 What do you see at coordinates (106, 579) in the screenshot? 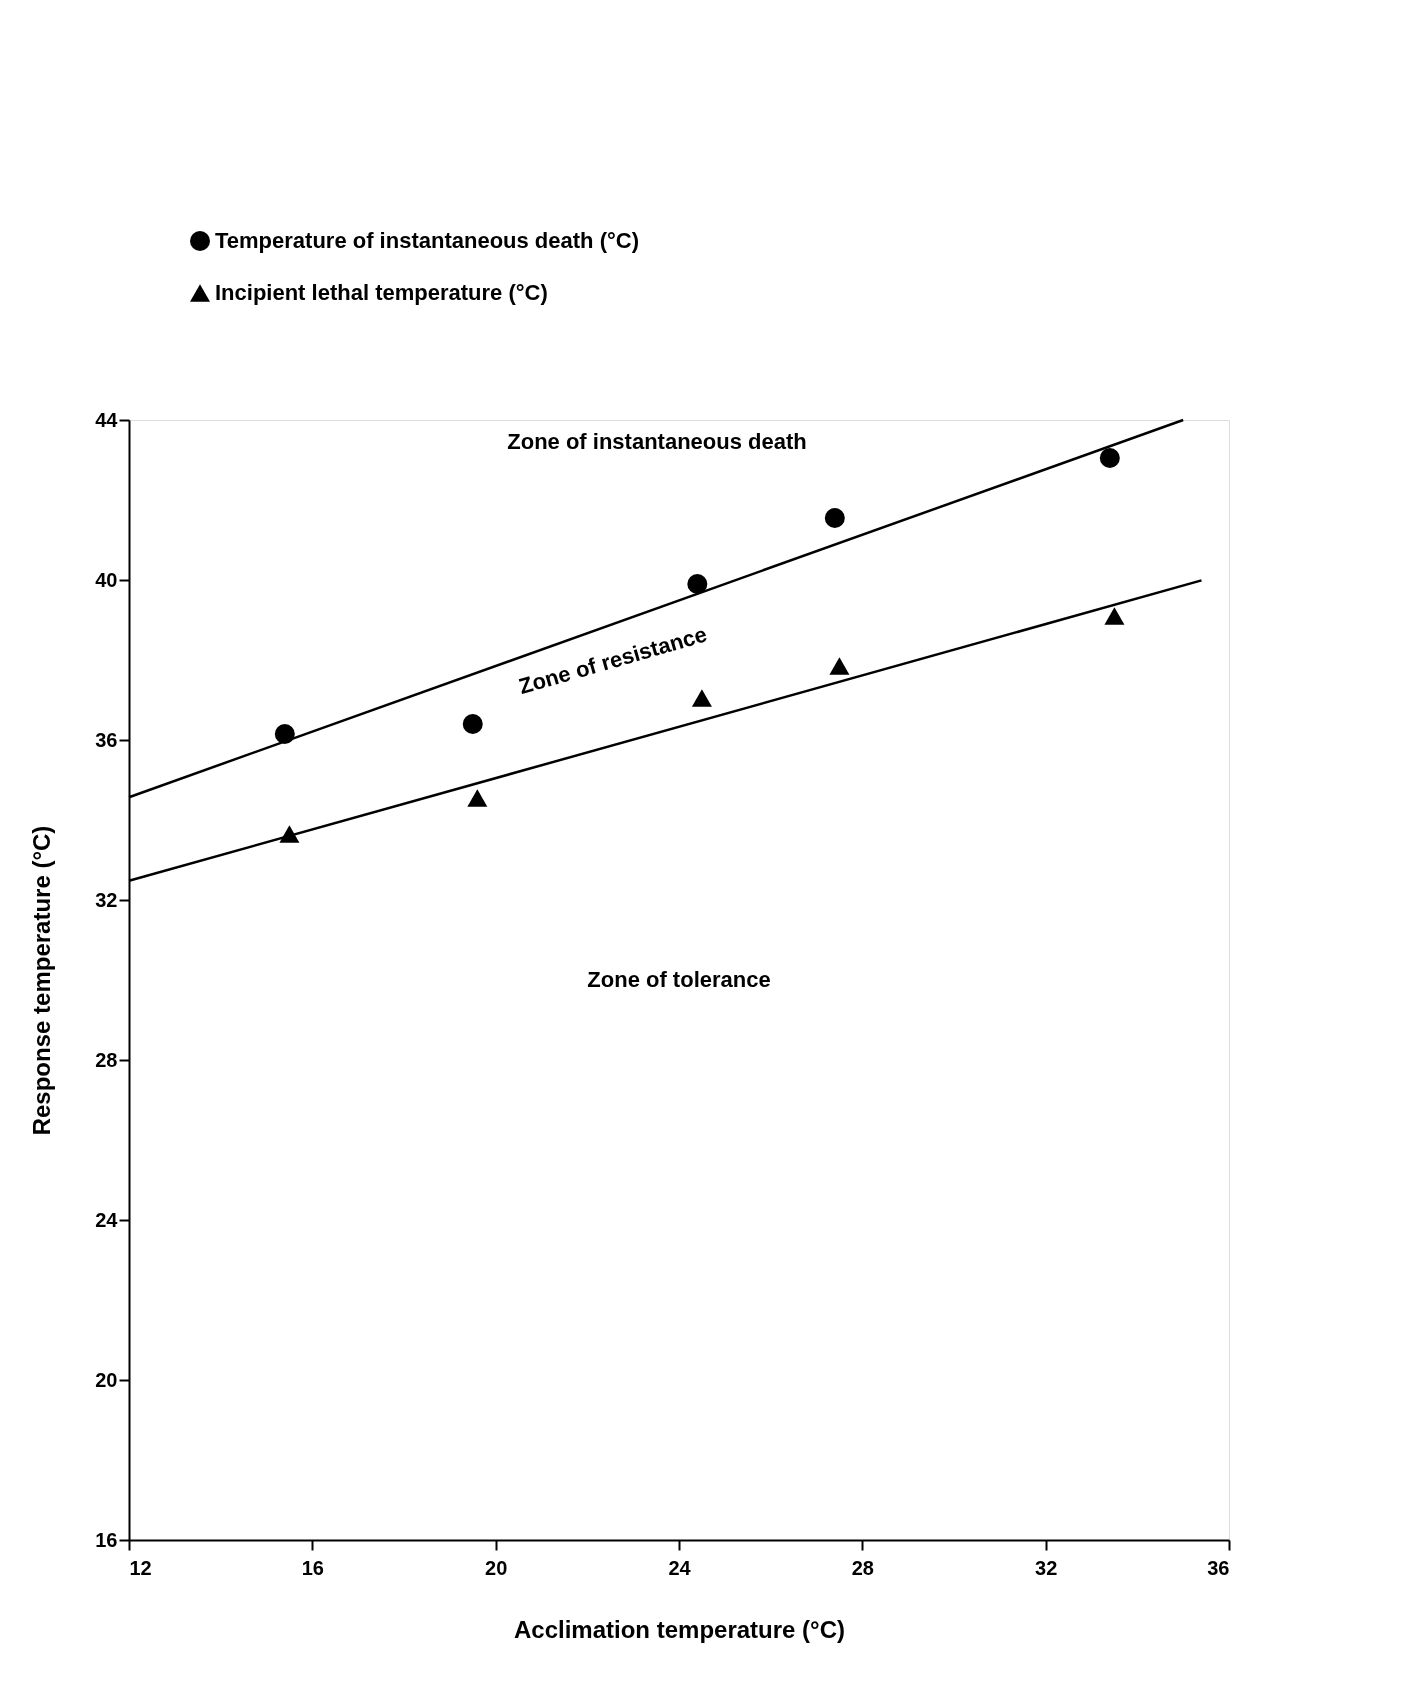
I see `y-tick-label: 40` at bounding box center [106, 579].